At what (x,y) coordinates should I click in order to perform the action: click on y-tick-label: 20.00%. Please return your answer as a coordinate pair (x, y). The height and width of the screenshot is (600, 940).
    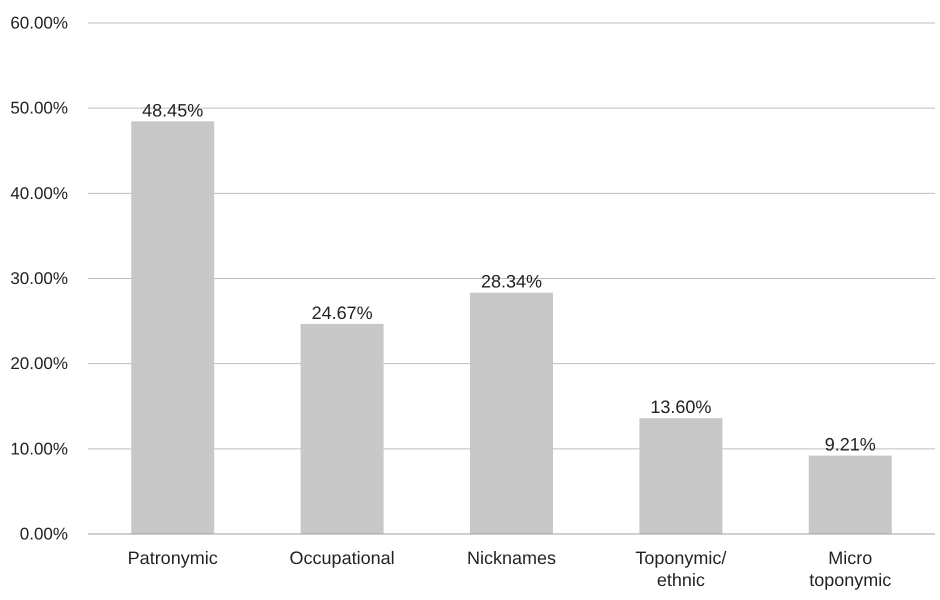
    Looking at the image, I should click on (39, 364).